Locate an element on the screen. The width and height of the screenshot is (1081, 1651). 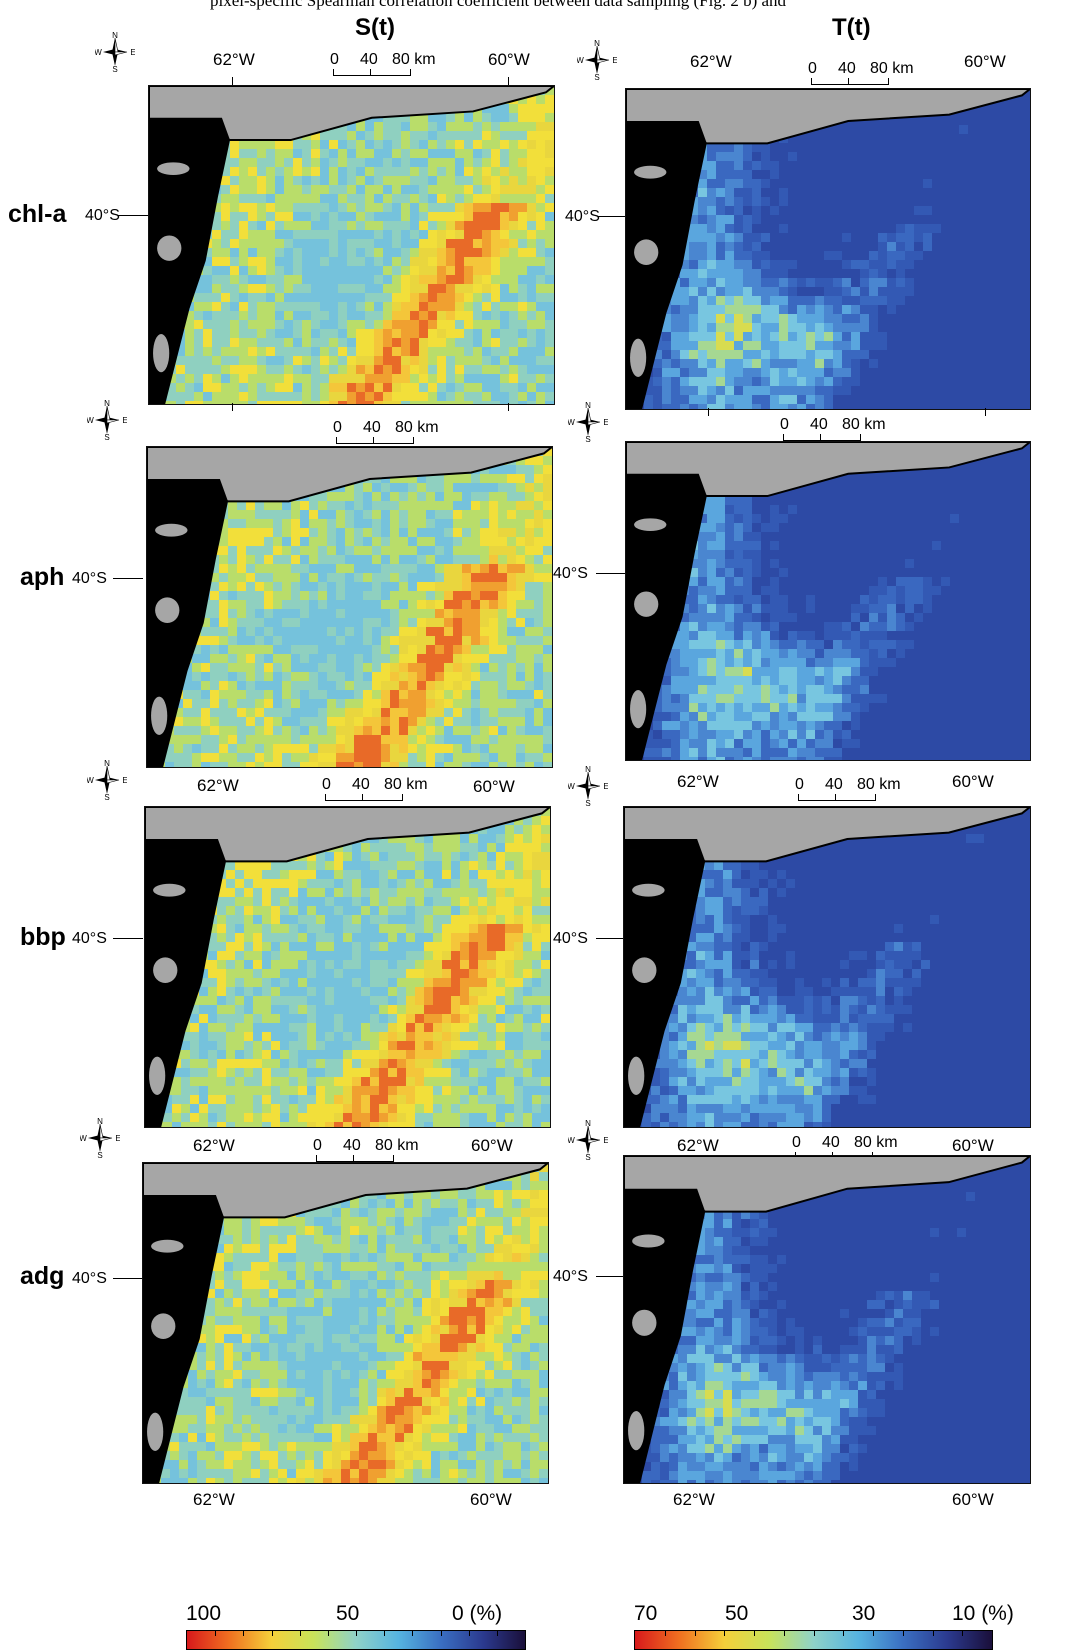
colorbar-right-label: 50 is located at coordinates (737, 1613).